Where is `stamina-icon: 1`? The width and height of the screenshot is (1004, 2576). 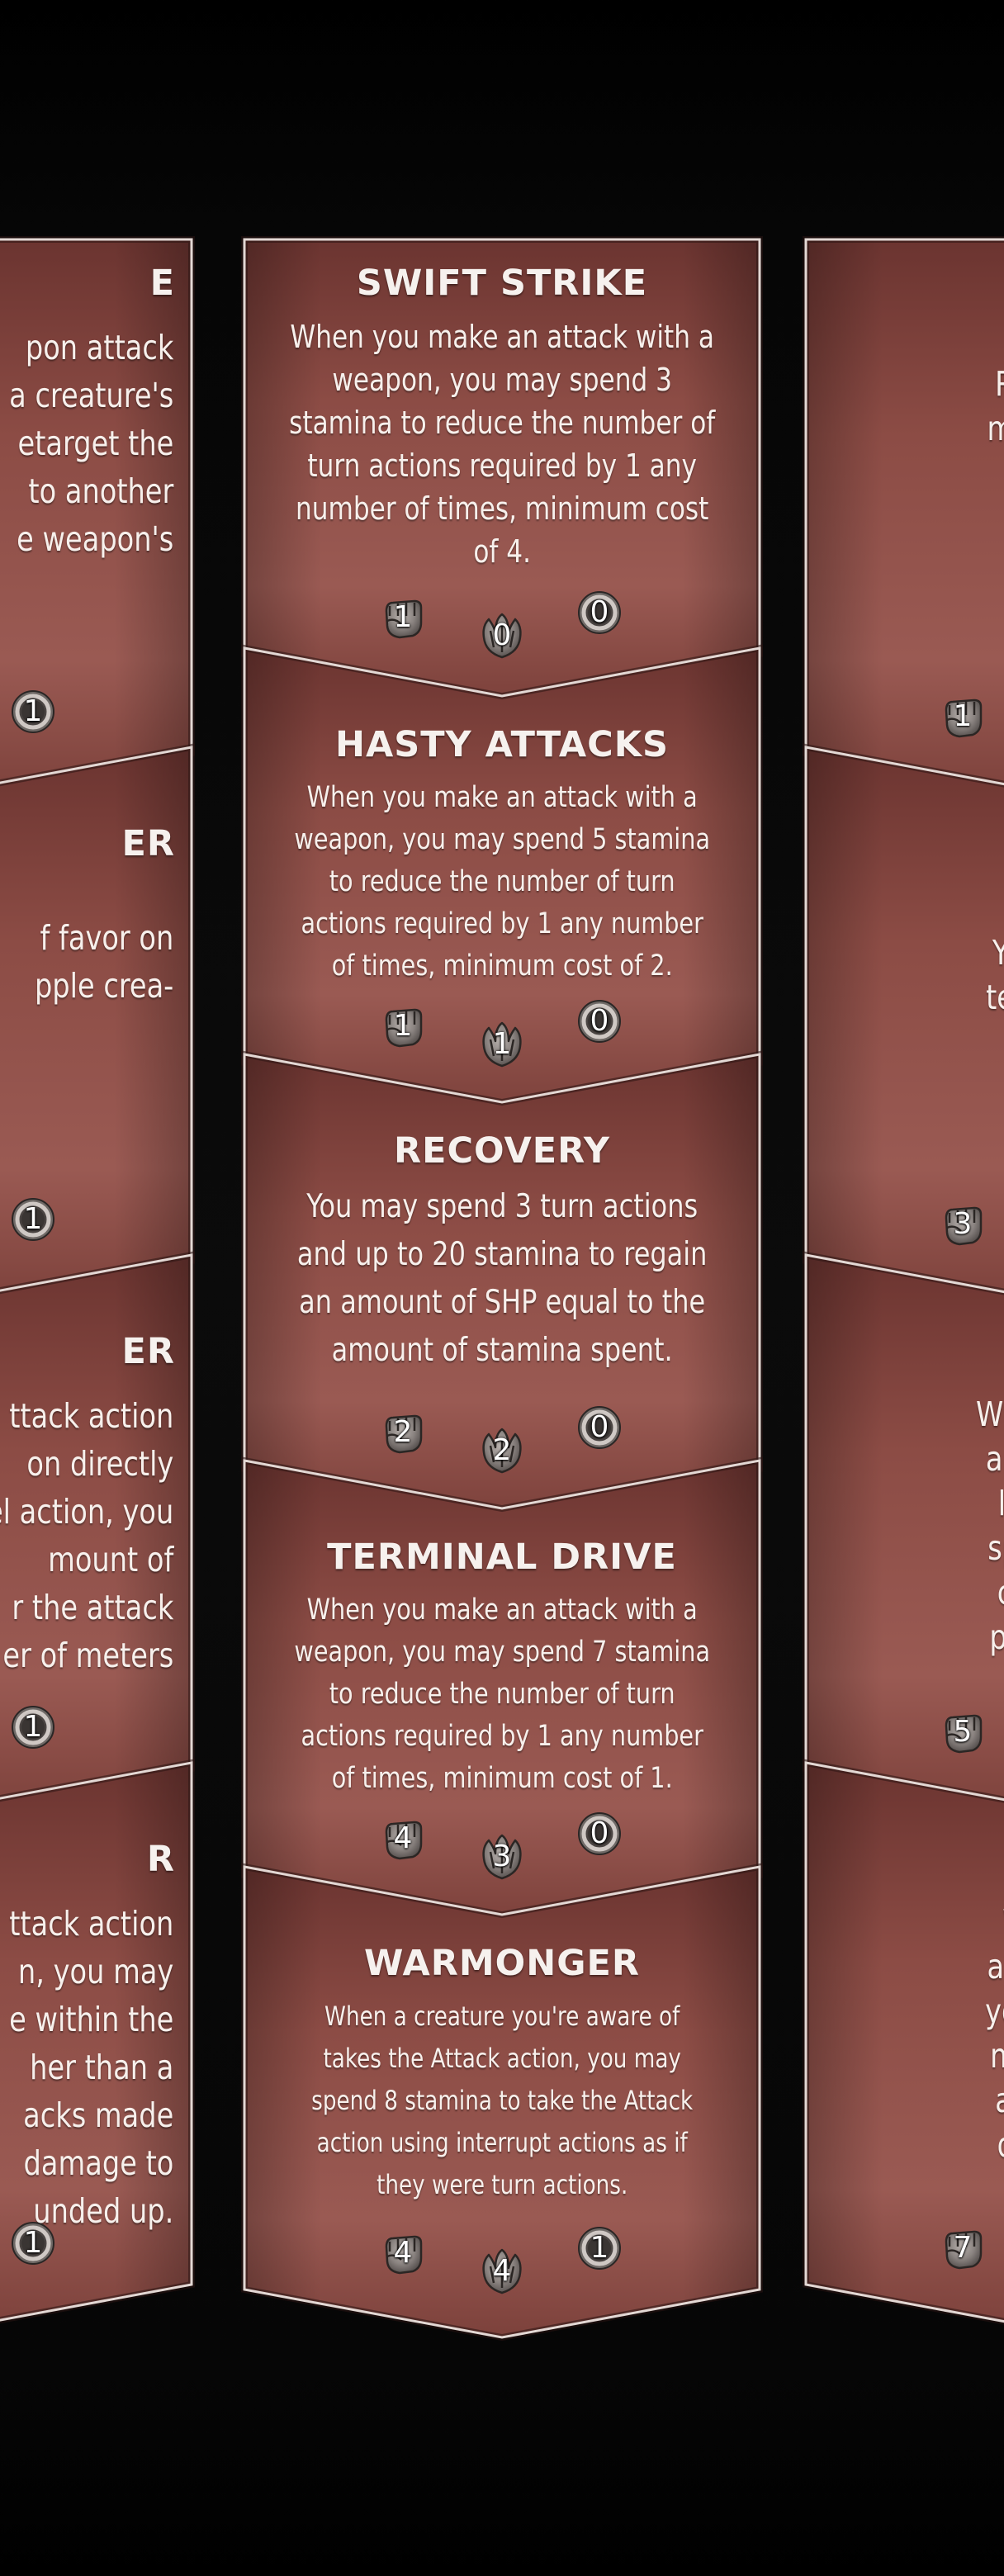 stamina-icon: 1 is located at coordinates (502, 1044).